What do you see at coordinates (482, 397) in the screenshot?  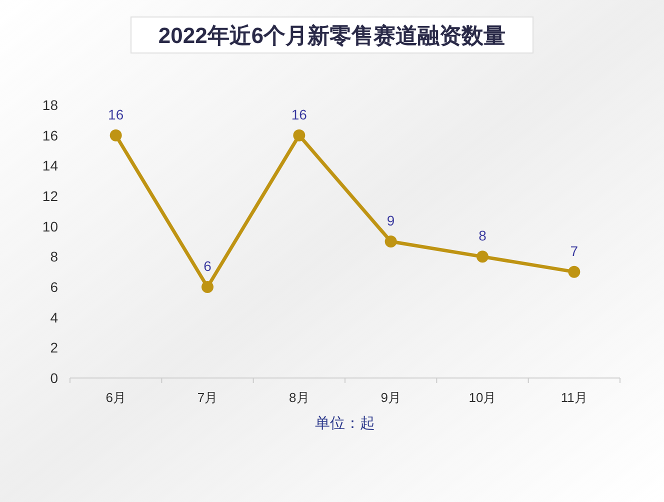 I see `x-tick-label: 10月` at bounding box center [482, 397].